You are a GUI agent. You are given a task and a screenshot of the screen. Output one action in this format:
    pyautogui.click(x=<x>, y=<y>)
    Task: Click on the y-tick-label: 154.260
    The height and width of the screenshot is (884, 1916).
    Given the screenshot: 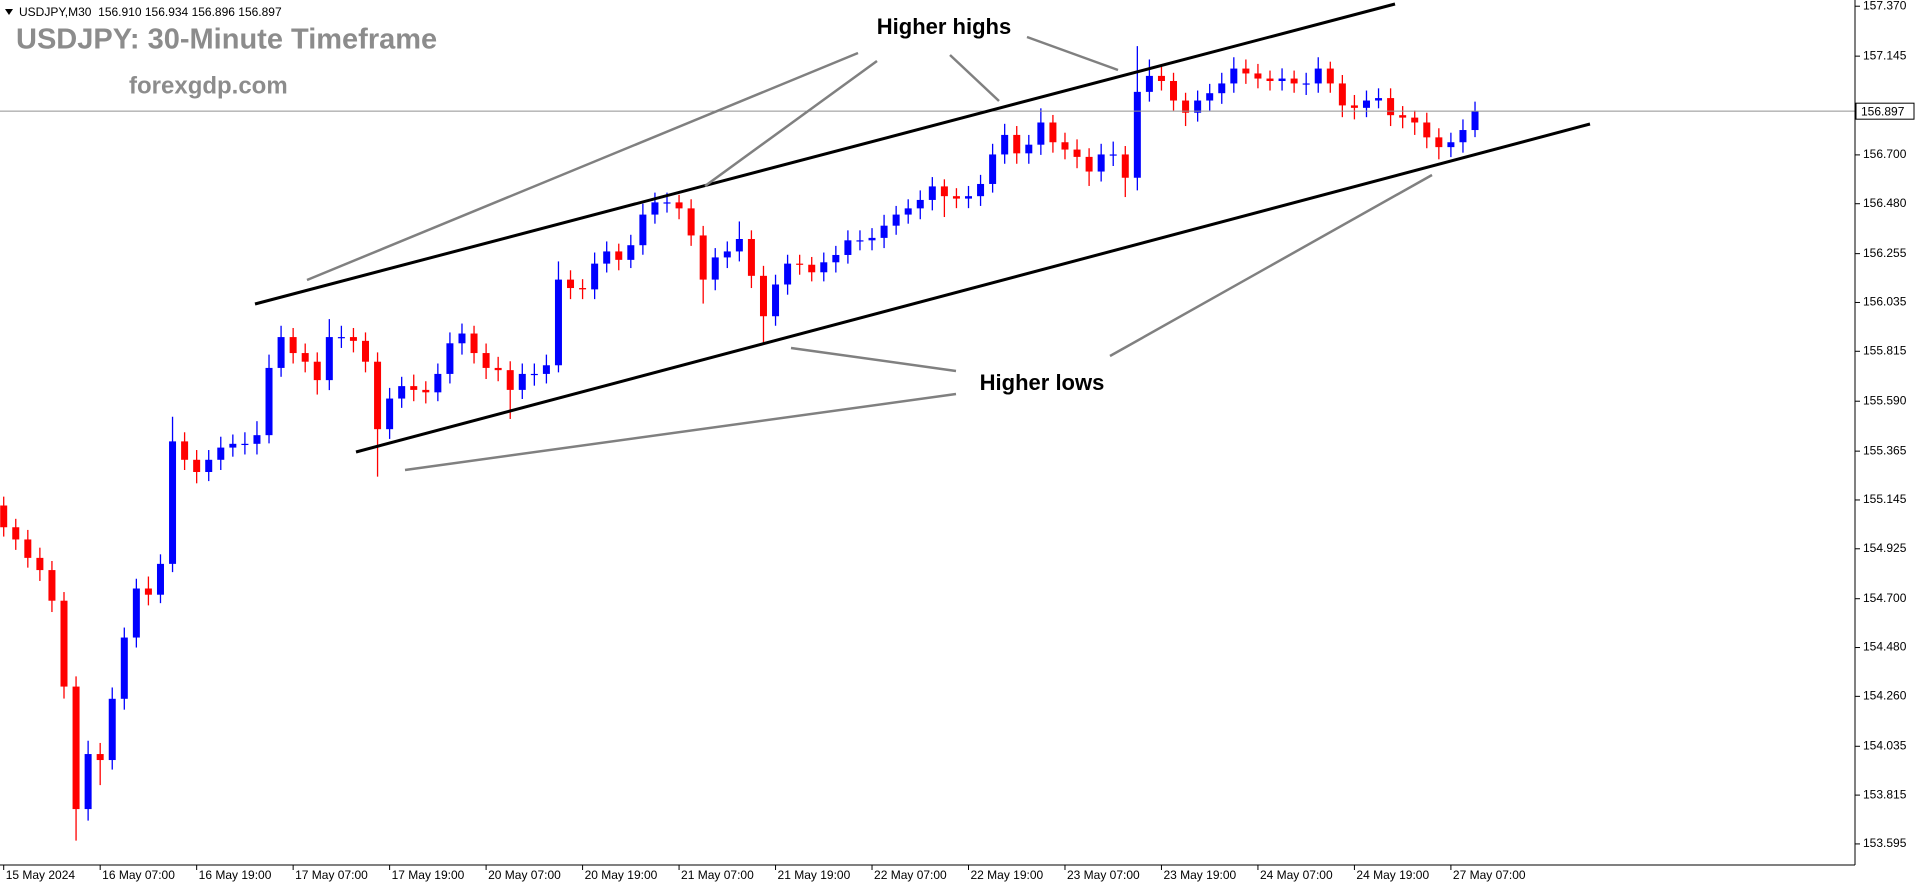 What is the action you would take?
    pyautogui.click(x=1885, y=696)
    